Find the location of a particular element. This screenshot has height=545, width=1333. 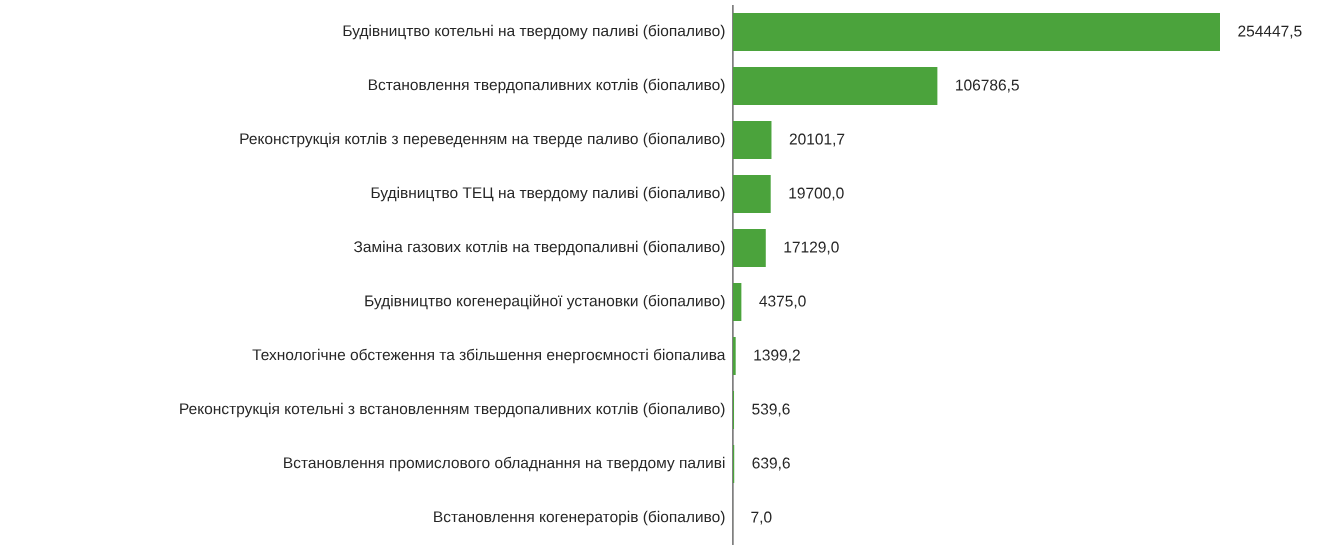

y-tick-label: Будівництво котельні на твердому паливі (біопаливо) is located at coordinates (534, 32).